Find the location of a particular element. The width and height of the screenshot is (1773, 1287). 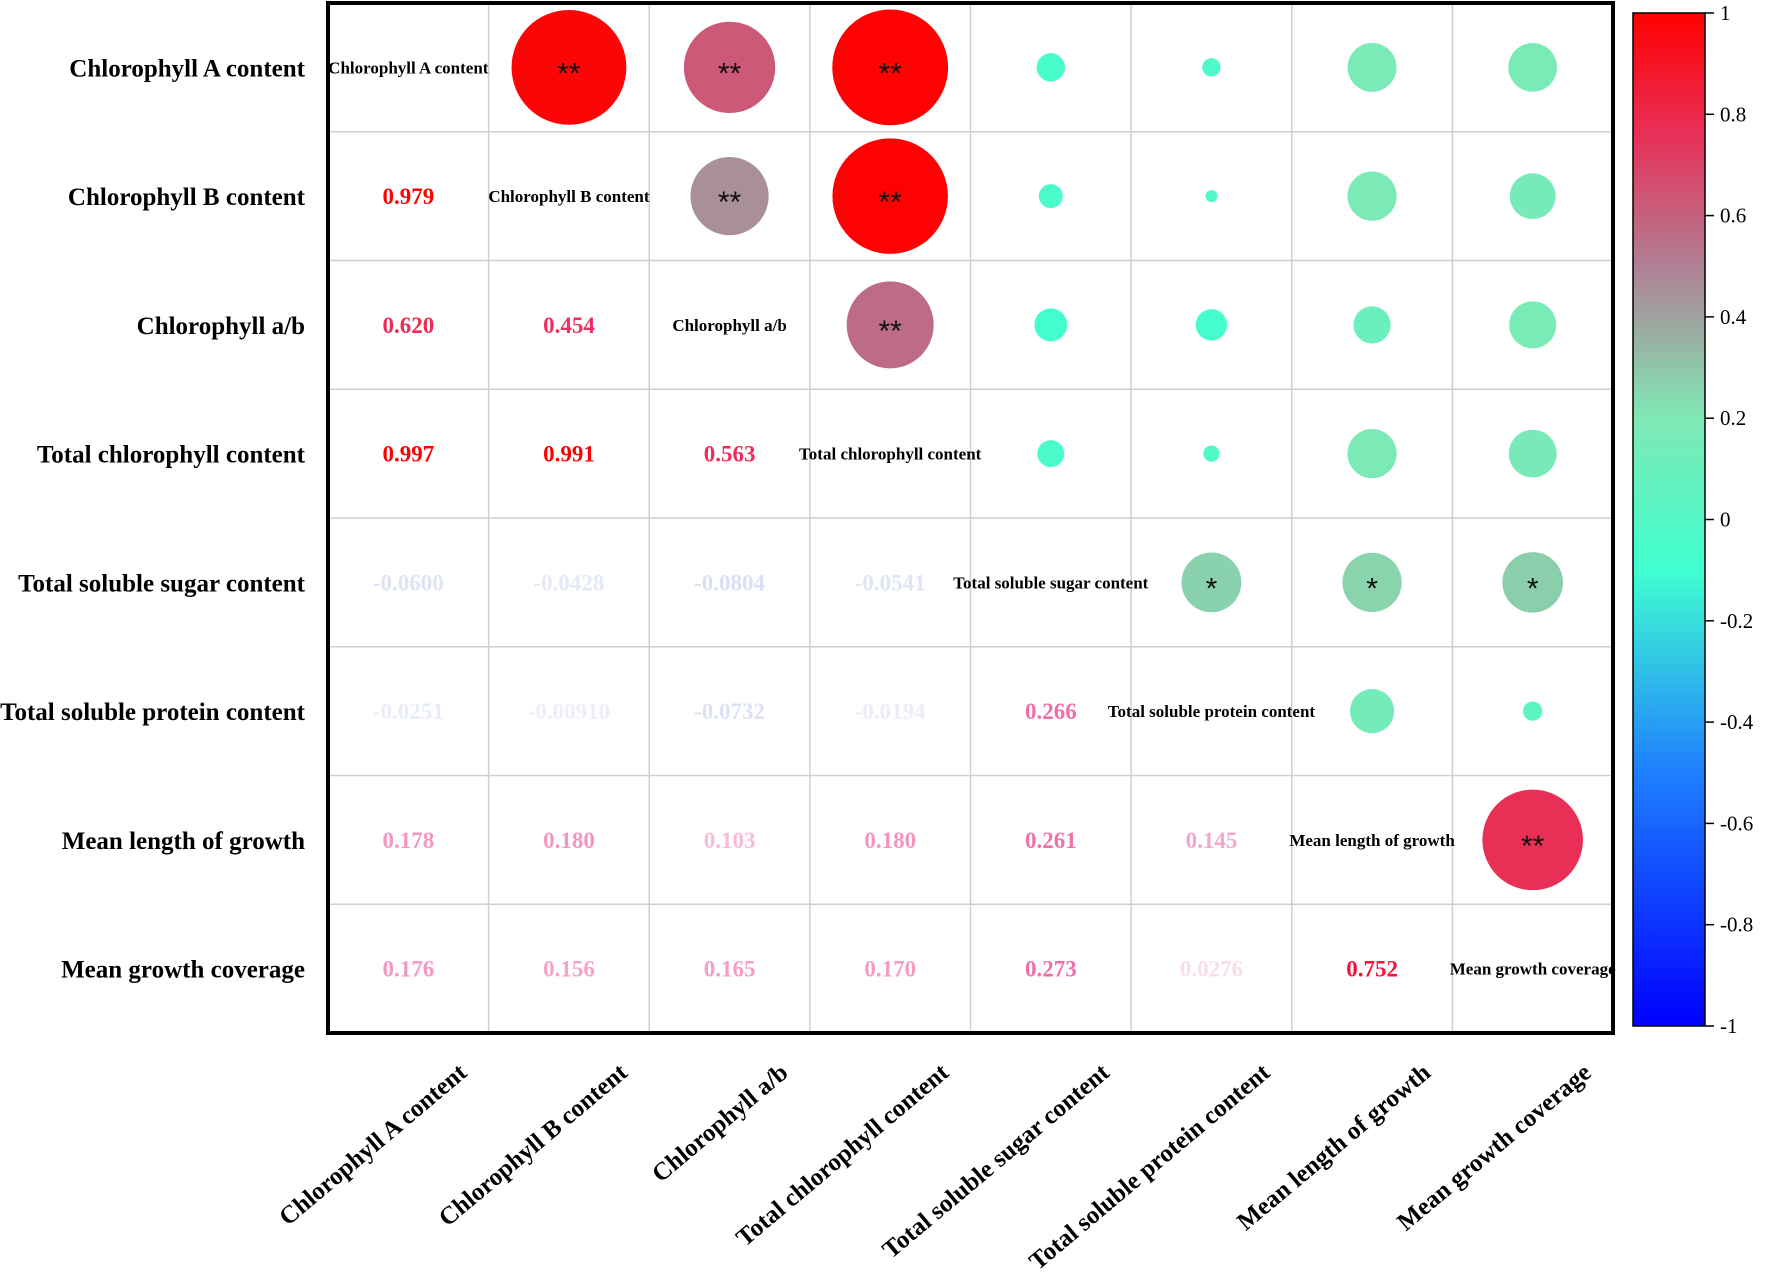

colorbar-tick-label: -0.2 is located at coordinates (1736, 621).